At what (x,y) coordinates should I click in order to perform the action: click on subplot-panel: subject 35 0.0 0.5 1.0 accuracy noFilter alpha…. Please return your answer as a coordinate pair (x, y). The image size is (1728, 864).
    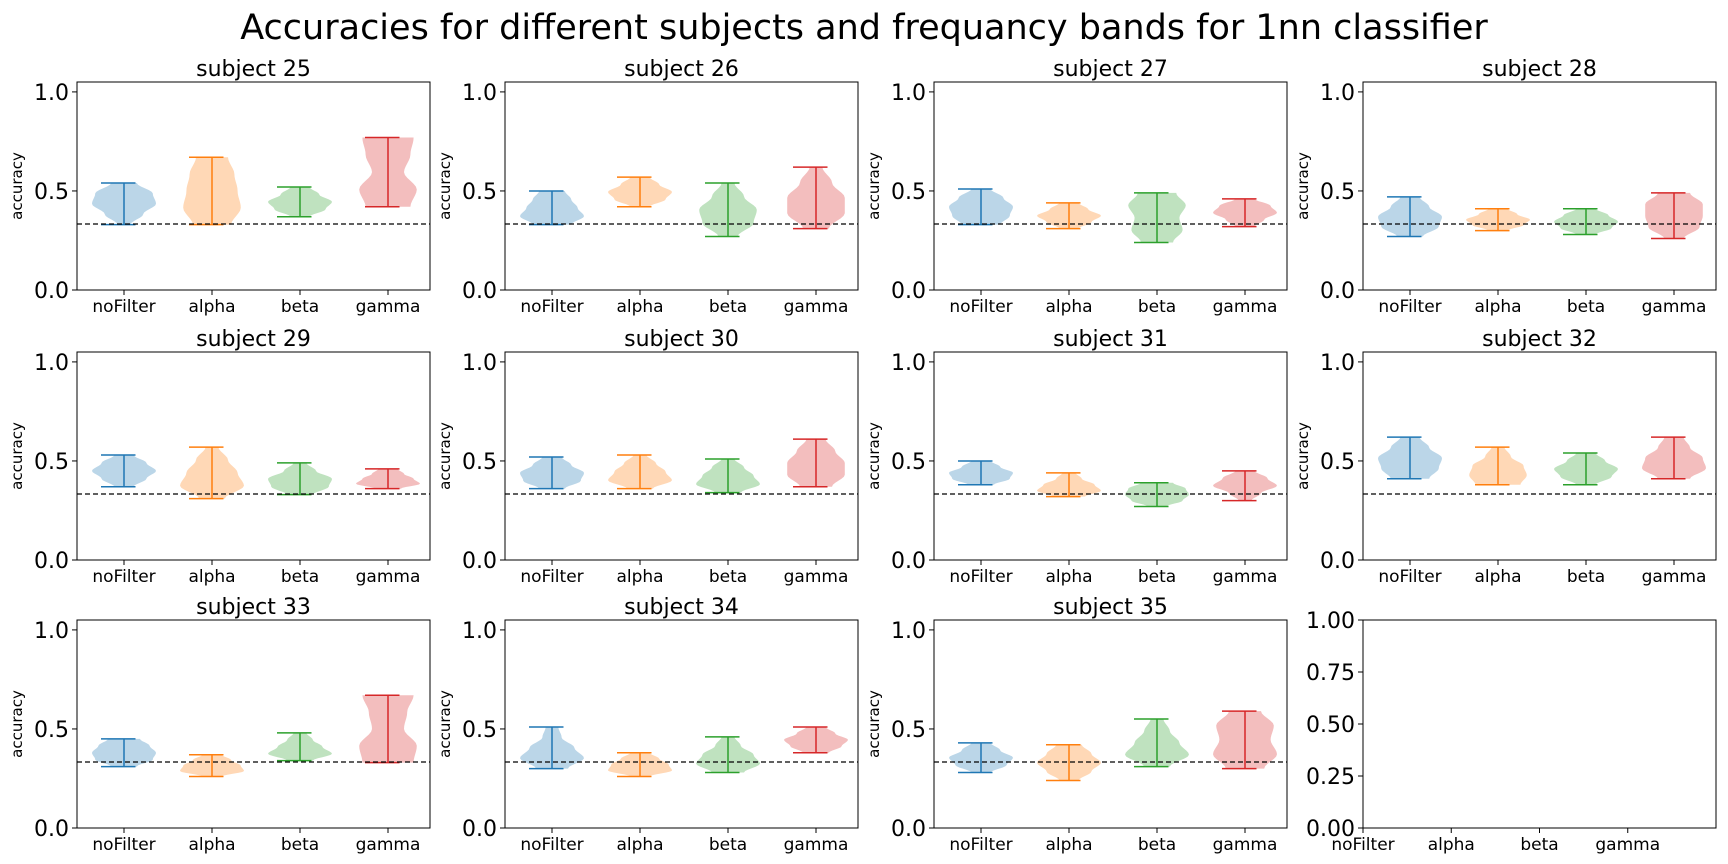
    Looking at the image, I should click on (1076, 725).